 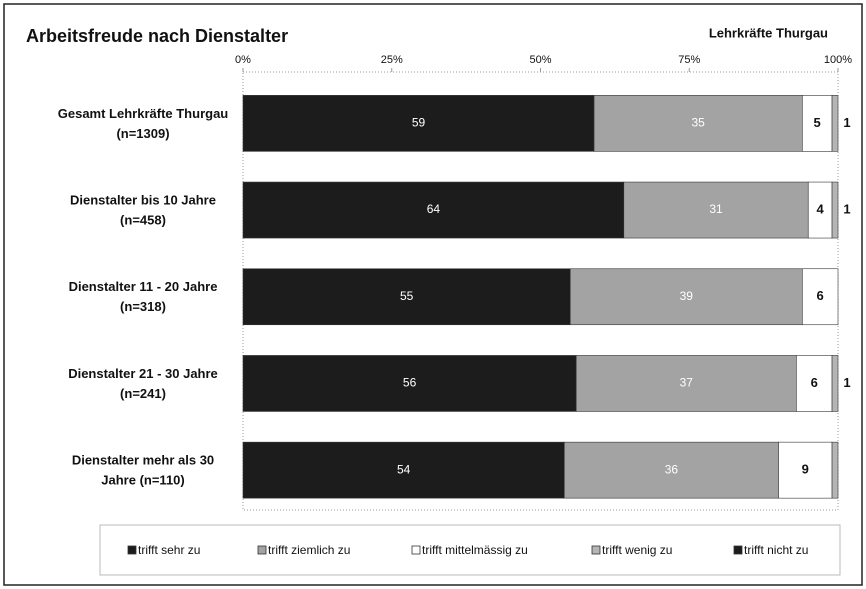 I want to click on legend-box, so click(x=470, y=550).